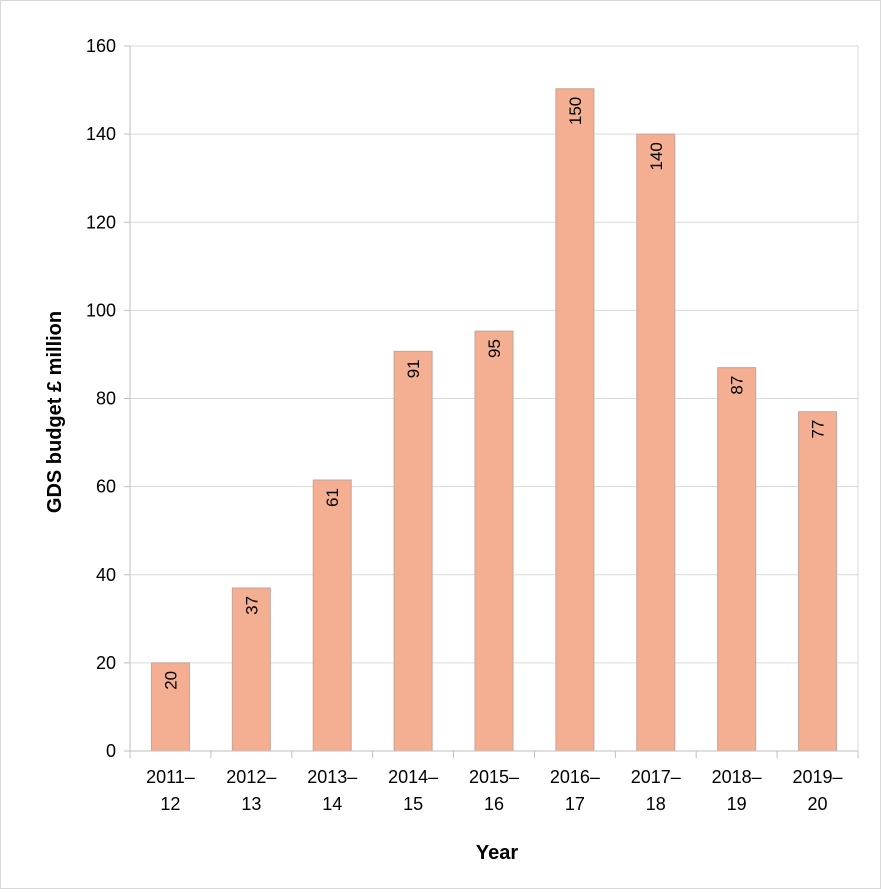 This screenshot has width=881, height=893. Describe the element at coordinates (106, 399) in the screenshot. I see `y-tick-label: 80` at that location.